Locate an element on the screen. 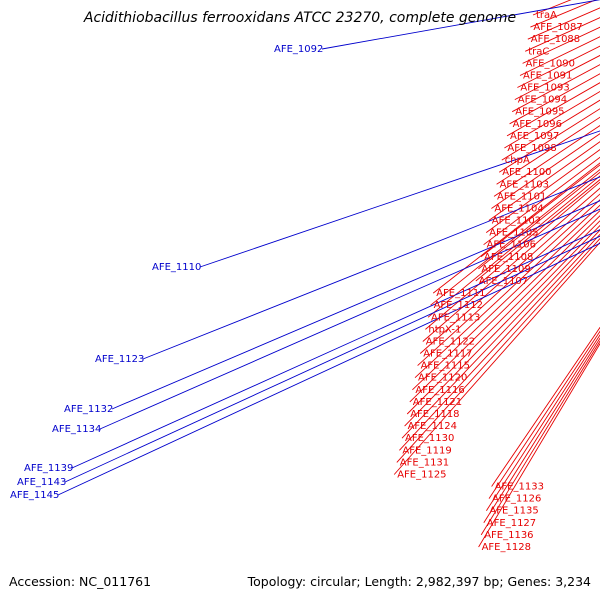  gene-label-left: AFE_1123 is located at coordinates (119, 359).